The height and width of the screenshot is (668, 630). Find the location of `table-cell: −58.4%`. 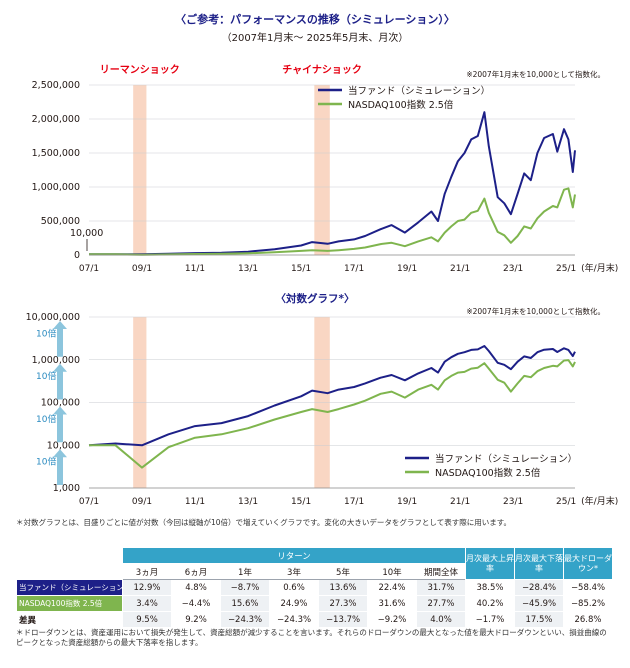

table-cell: −58.4% is located at coordinates (588, 587).